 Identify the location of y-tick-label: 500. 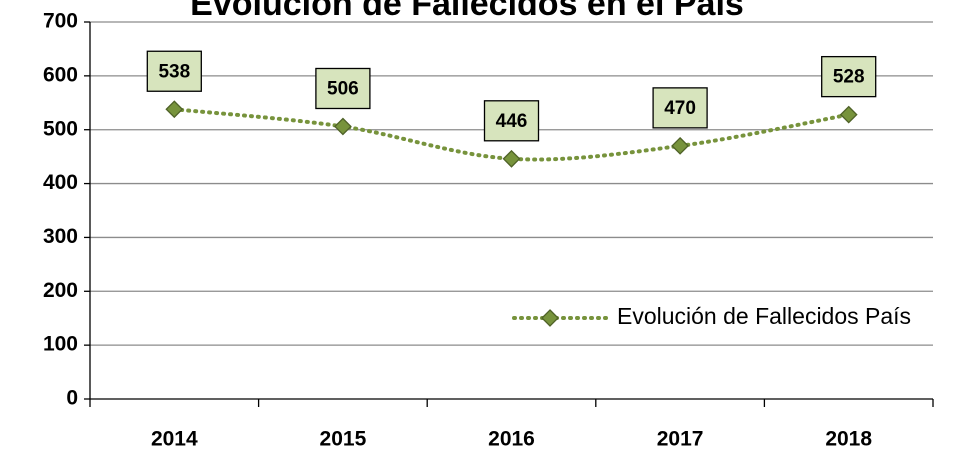
(60, 128).